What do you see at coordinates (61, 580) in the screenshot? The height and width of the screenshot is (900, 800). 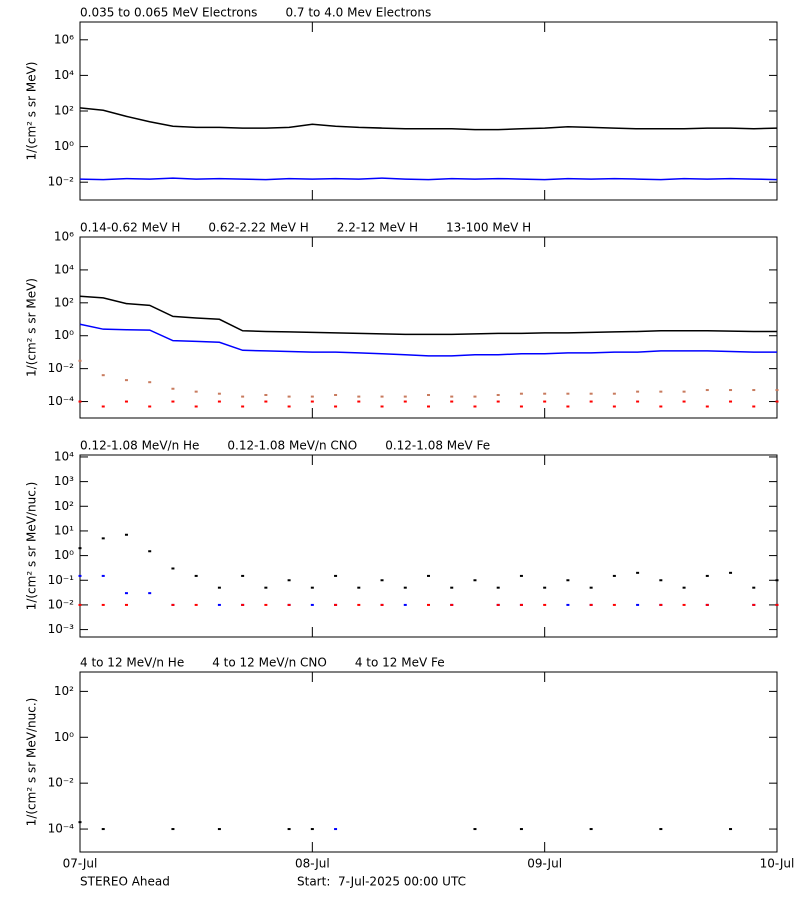 I see `y-tick-label: 10⁻¹` at bounding box center [61, 580].